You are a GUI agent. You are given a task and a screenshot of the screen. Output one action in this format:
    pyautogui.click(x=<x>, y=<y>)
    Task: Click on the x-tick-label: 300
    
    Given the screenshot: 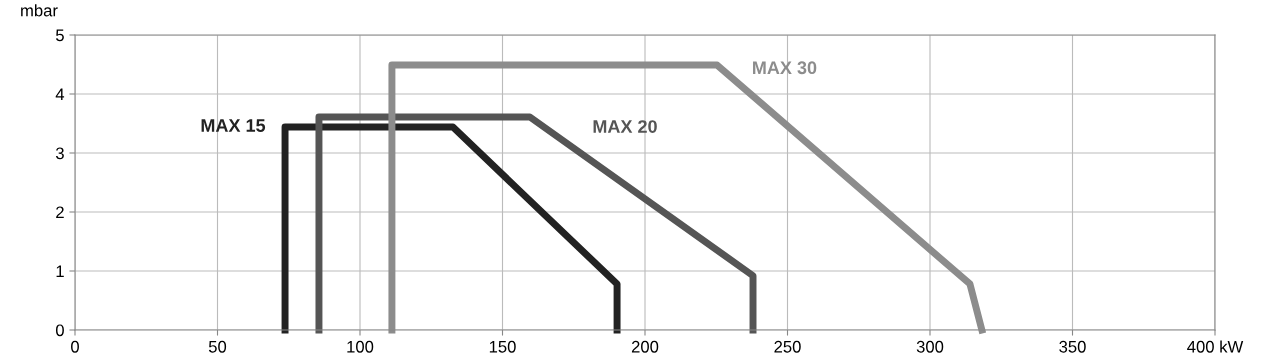 What is the action you would take?
    pyautogui.click(x=930, y=346)
    